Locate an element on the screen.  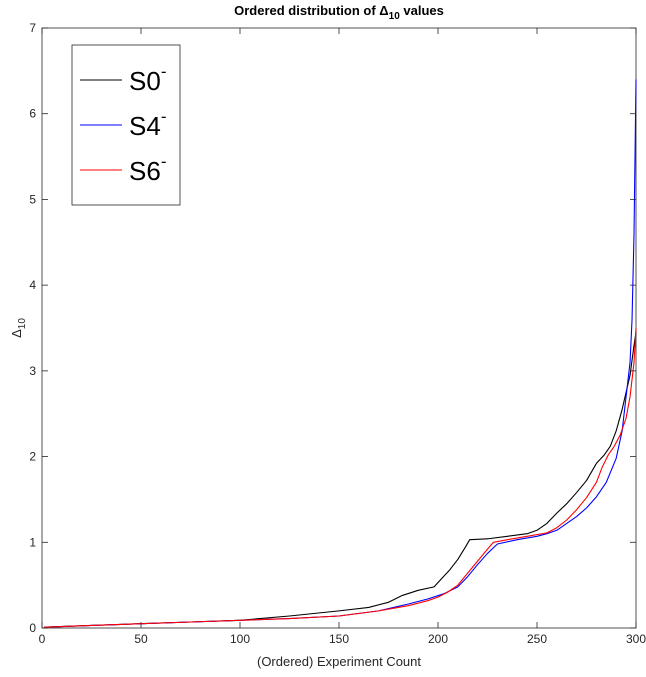
x-tick-label: 100 is located at coordinates (240, 639).